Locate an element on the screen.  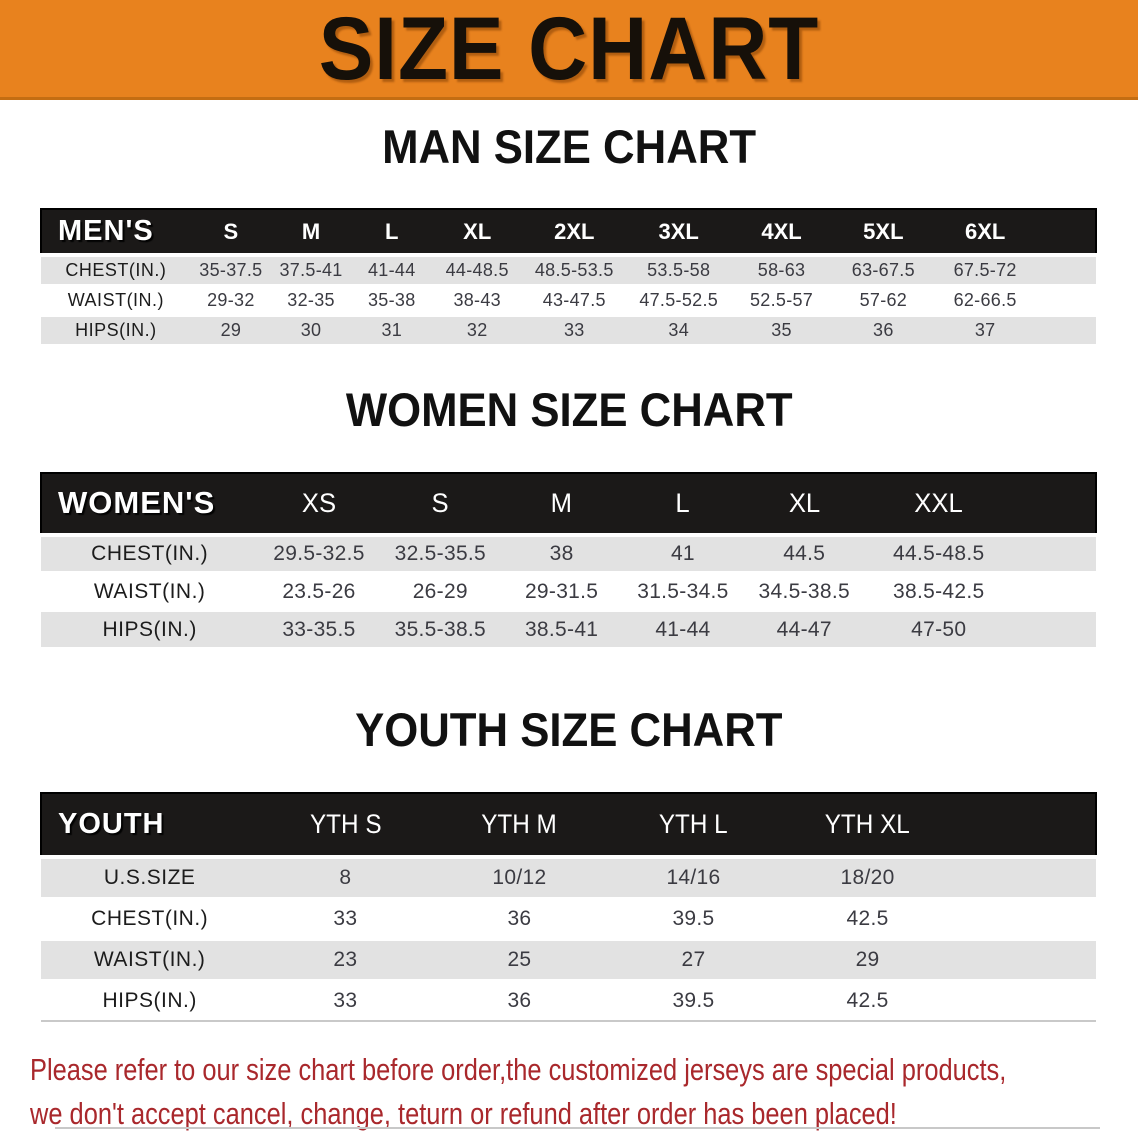
measurement-row: WAIST(IN.) 23 25 27 29 is located at coordinates (568, 959).